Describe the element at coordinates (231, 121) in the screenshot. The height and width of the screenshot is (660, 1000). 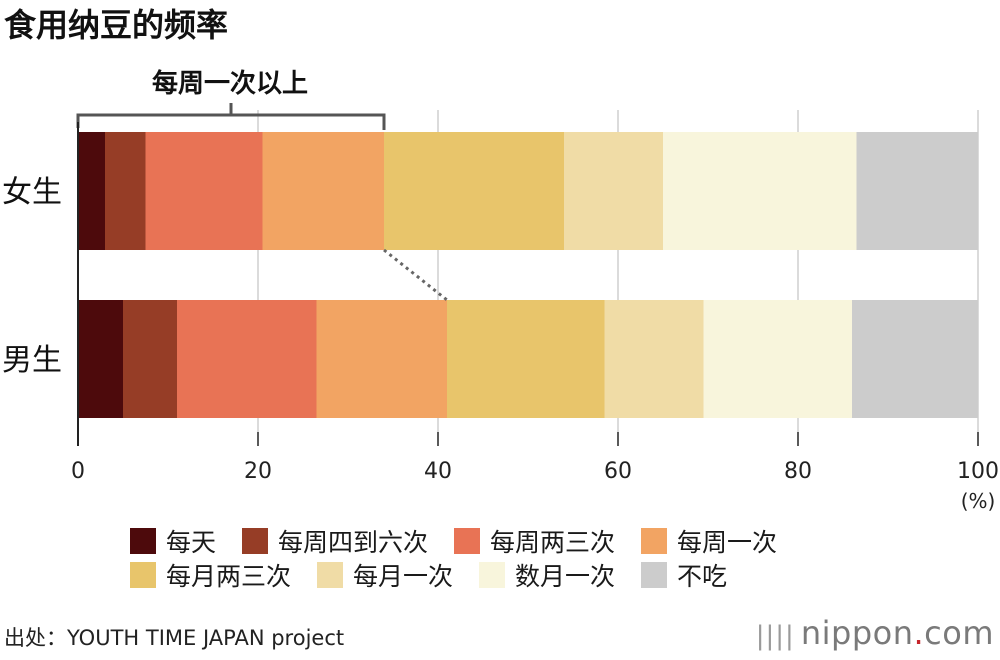
I see `bracket-line` at that location.